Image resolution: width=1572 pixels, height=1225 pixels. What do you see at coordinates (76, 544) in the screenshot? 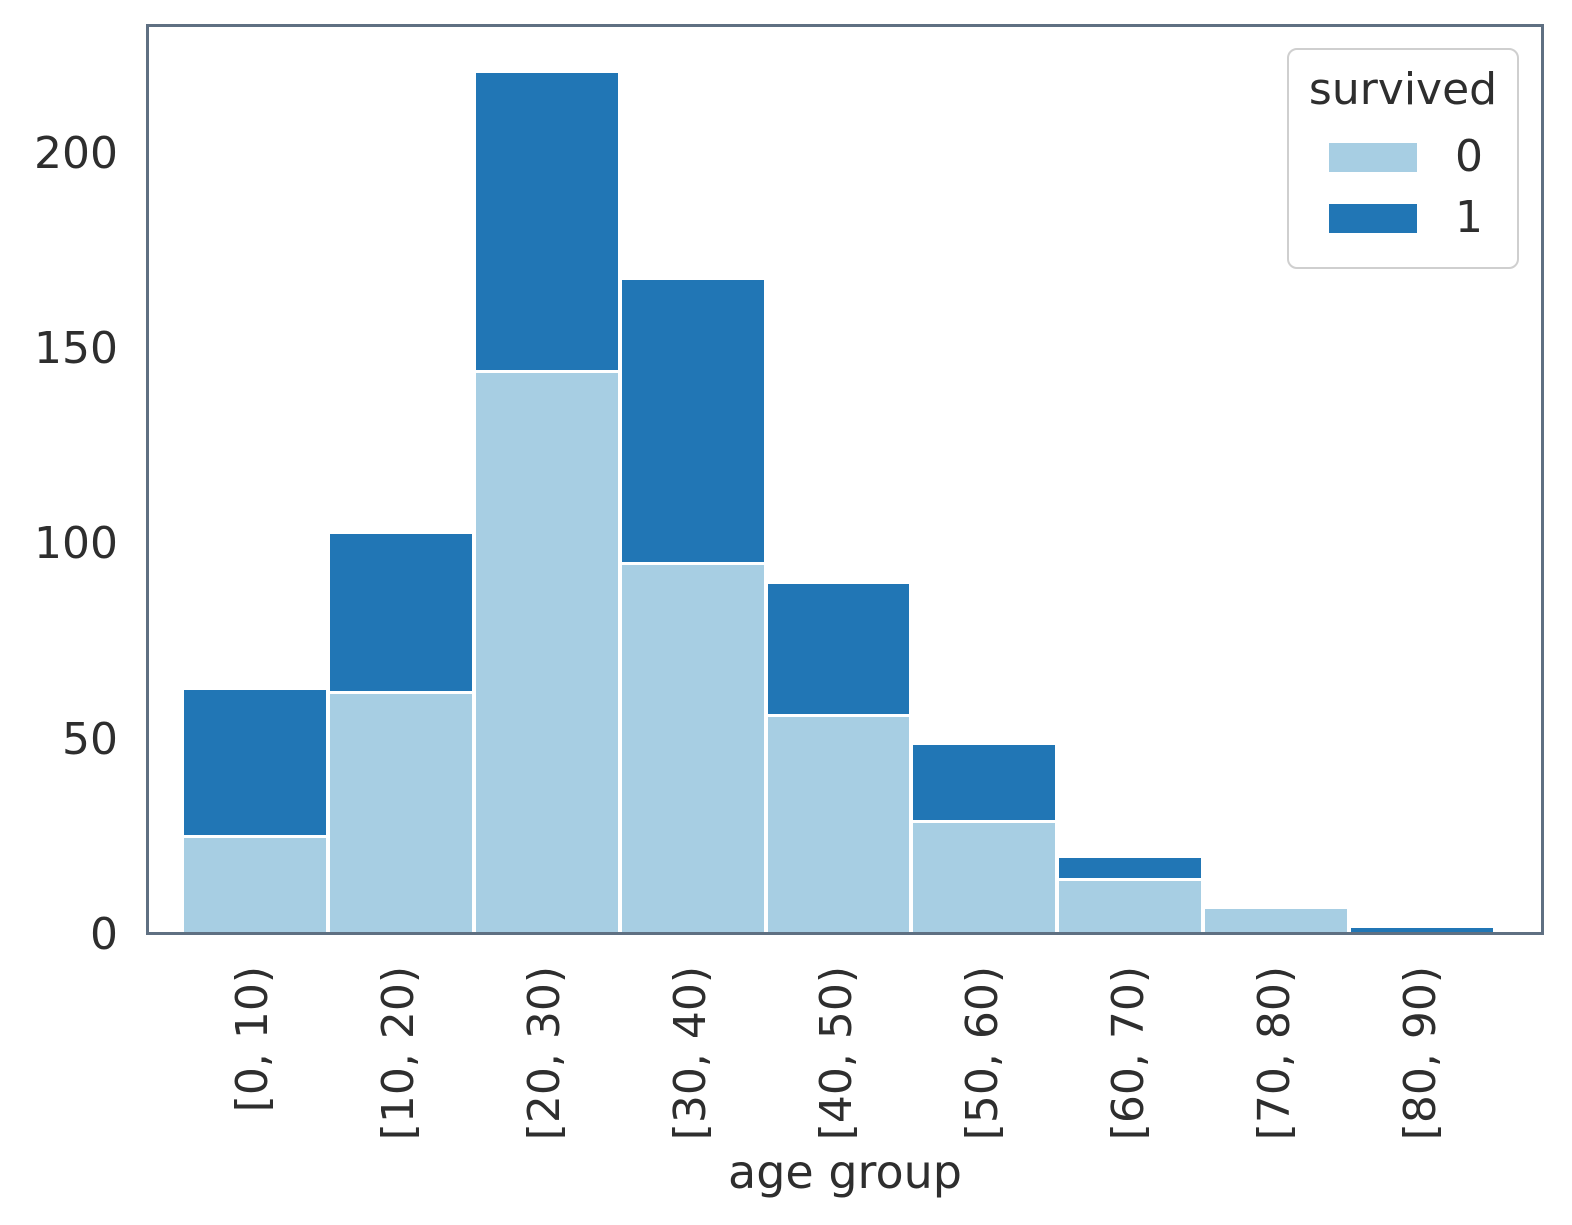
I see `y-tick-label: 100` at bounding box center [76, 544].